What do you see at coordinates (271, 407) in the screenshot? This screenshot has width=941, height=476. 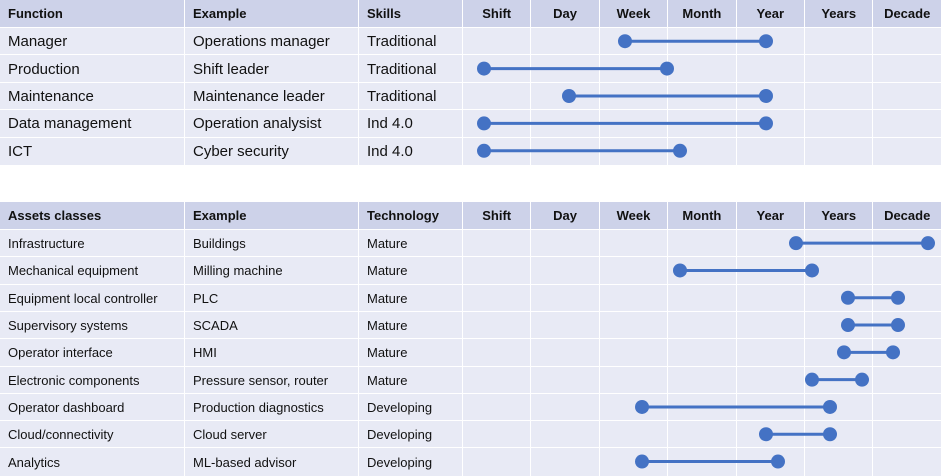 I see `row-col2: Production diagnostics` at bounding box center [271, 407].